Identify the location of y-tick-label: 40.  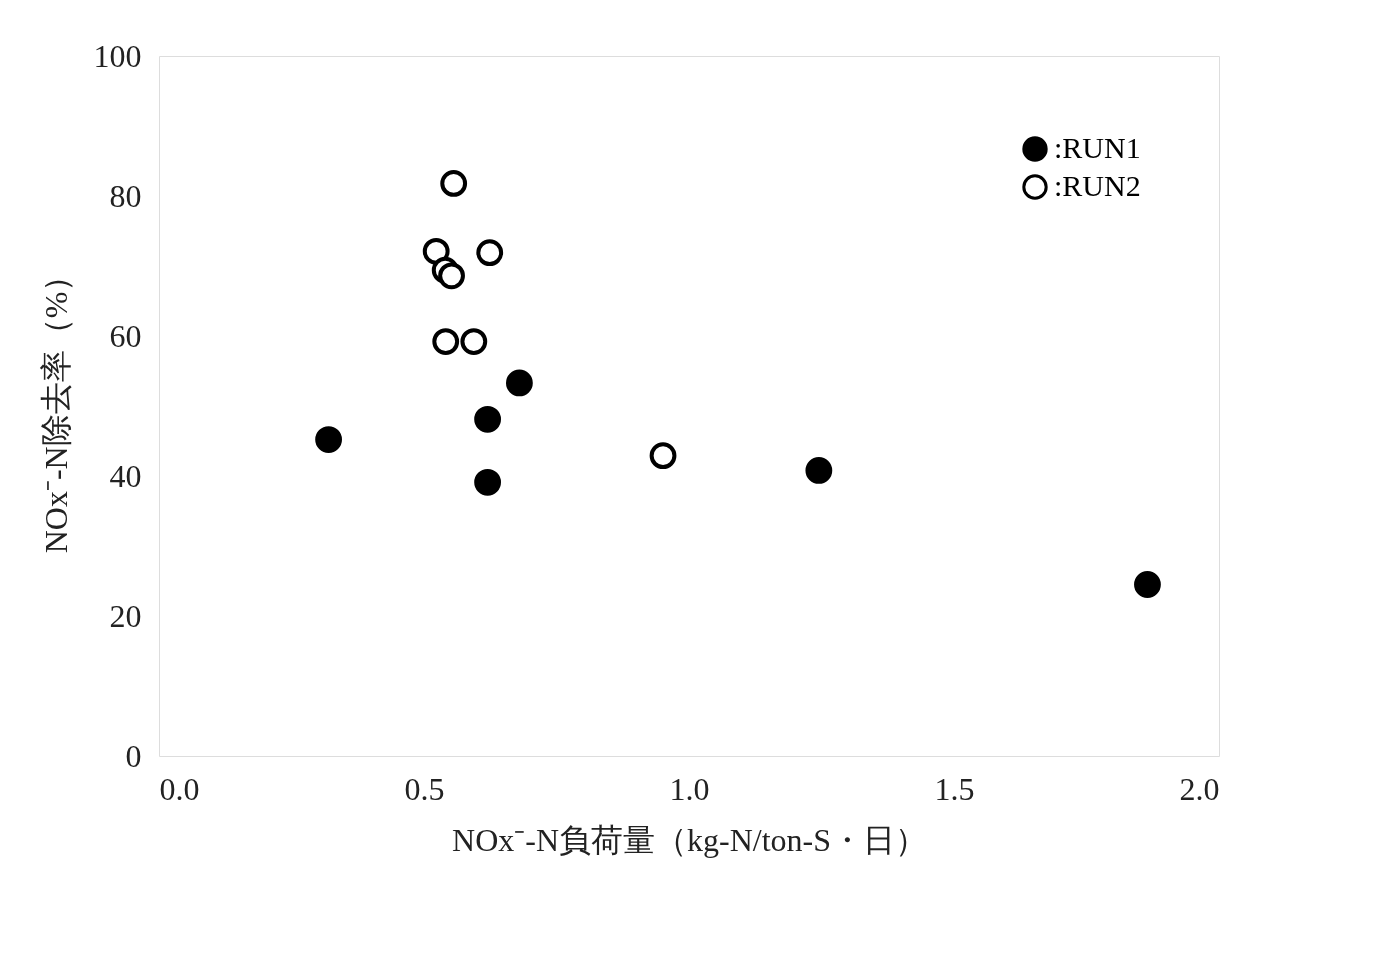
(125, 475).